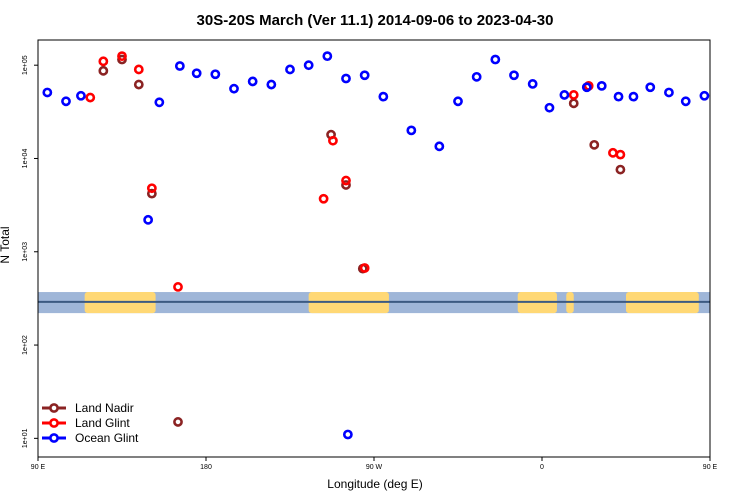 The width and height of the screenshot is (750, 500). I want to click on y-tick-label: 1e+03, so click(25, 252).